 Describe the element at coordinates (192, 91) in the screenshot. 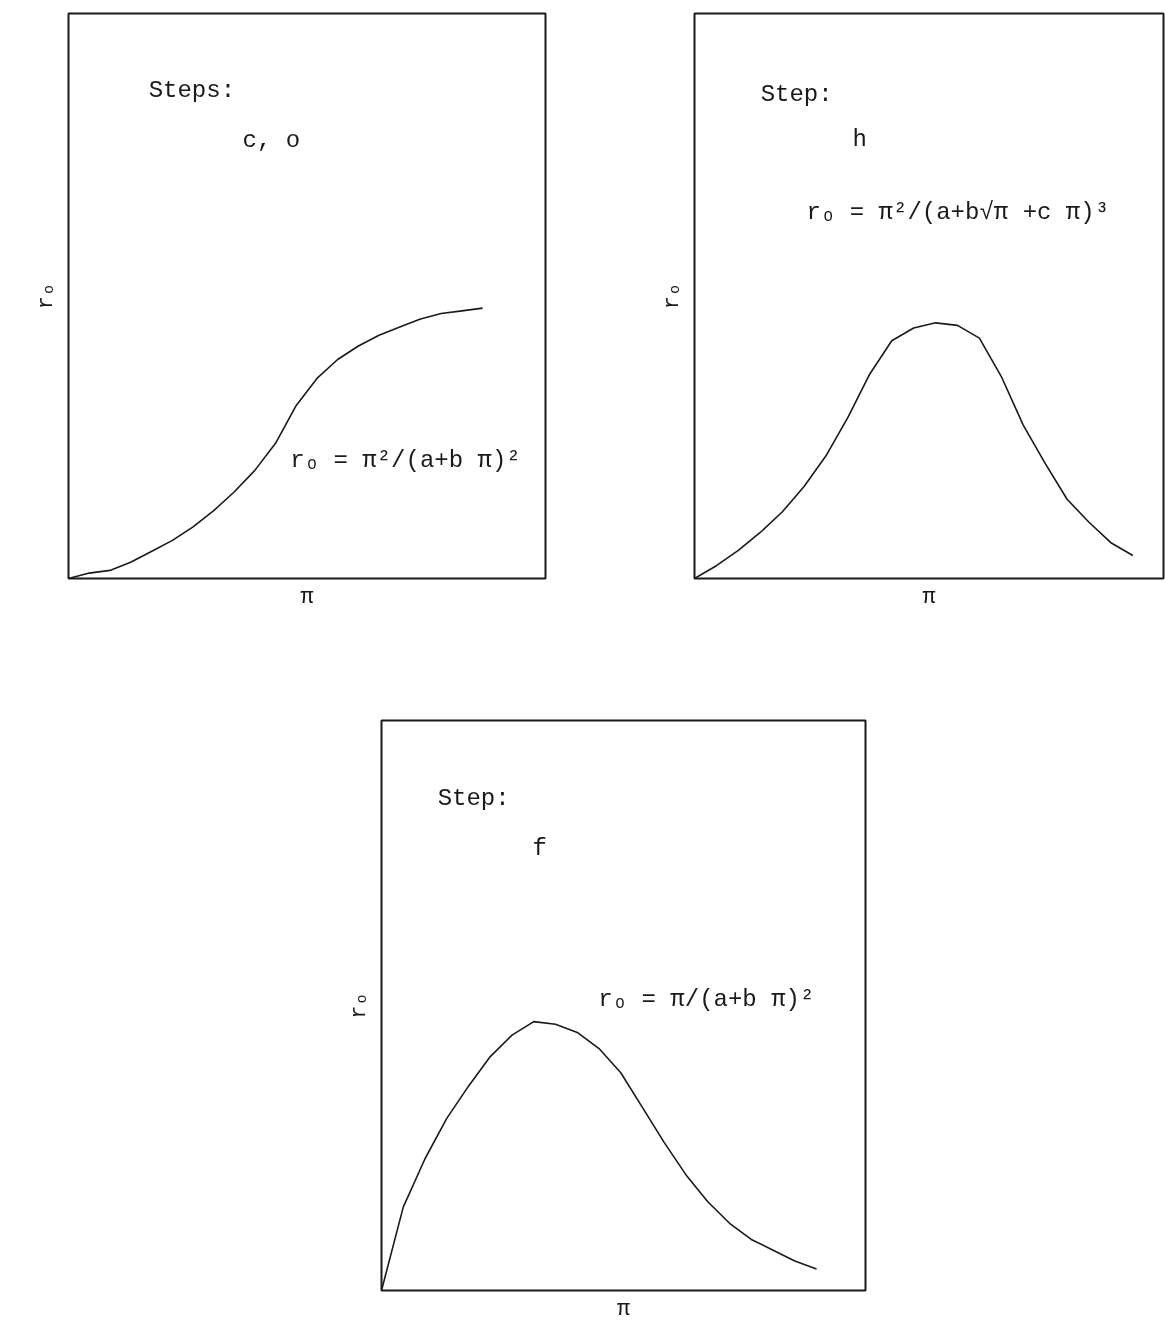

I see `text: Steps:` at that location.